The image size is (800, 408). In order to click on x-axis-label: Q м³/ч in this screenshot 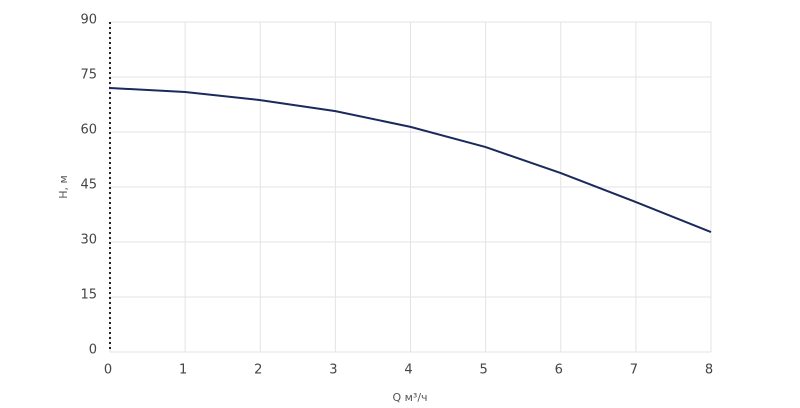, I will do `click(409, 397)`.